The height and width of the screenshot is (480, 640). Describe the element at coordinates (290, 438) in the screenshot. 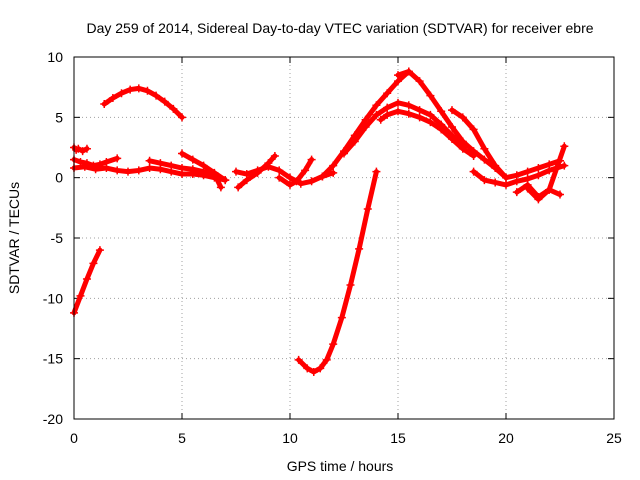

I see `x-tick-label: 10` at that location.